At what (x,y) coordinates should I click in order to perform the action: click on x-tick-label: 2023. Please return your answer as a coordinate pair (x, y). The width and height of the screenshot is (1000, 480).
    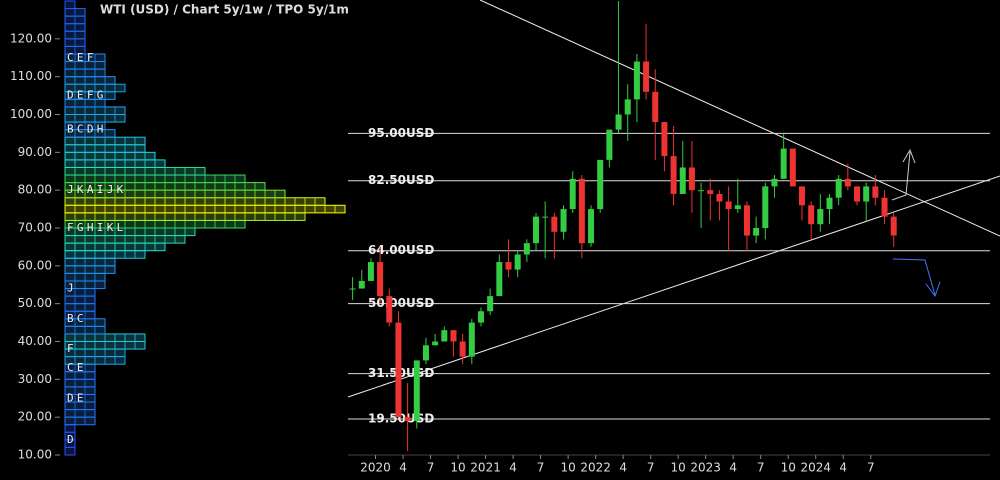
    Looking at the image, I should click on (705, 468).